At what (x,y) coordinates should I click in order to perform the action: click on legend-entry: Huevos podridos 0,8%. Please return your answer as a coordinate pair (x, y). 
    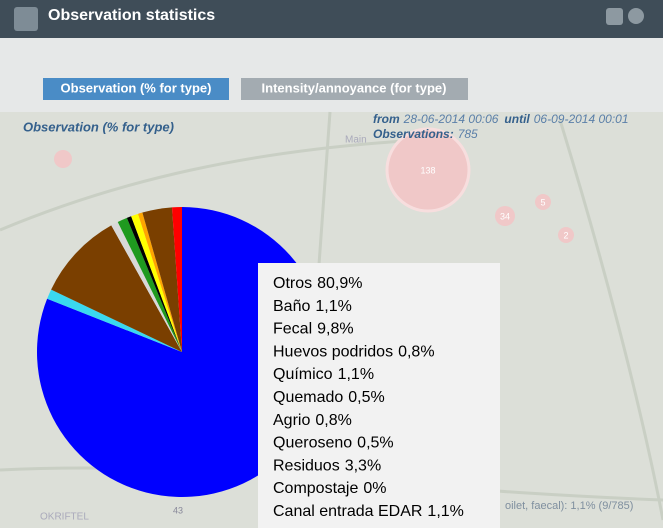
    Looking at the image, I should click on (354, 352).